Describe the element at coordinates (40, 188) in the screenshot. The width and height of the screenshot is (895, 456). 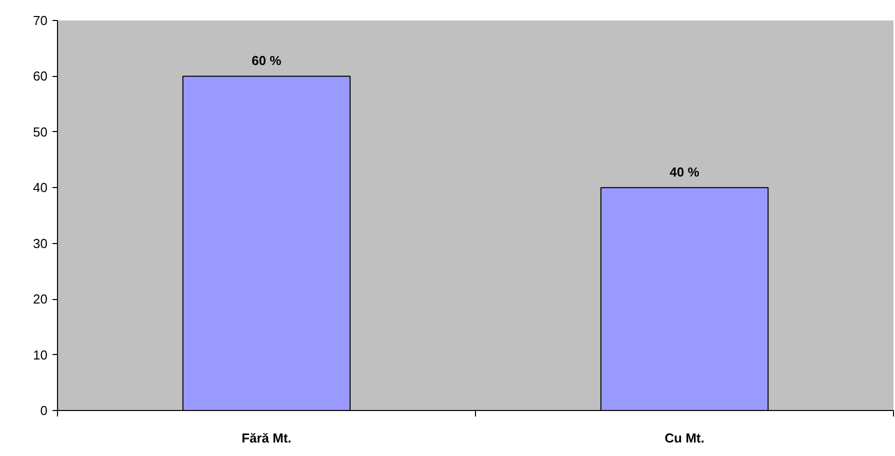
I see `y-tick-label: 40` at that location.